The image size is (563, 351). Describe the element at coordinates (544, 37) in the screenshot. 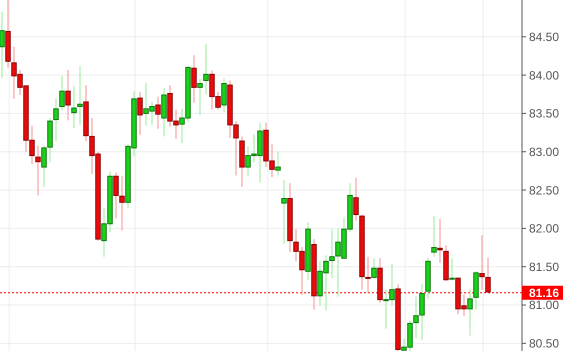

I see `y-tick-label: 84.50` at that location.